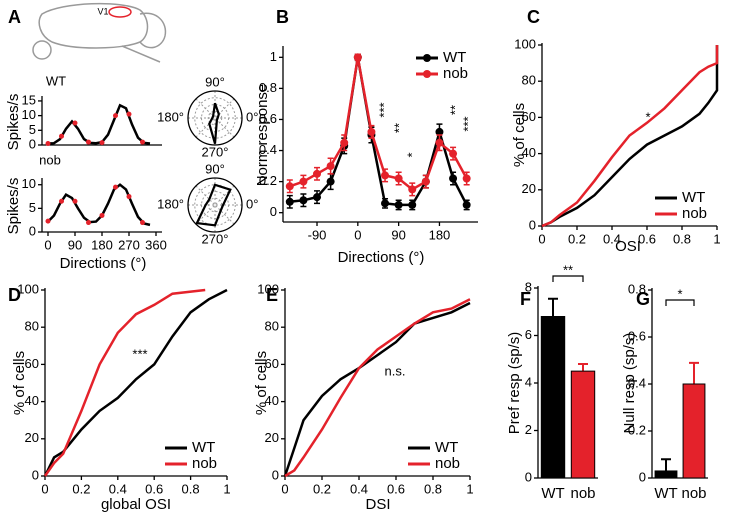  What do you see at coordinates (529, 152) in the screenshot?
I see `y-tick-label: 40` at bounding box center [529, 152].